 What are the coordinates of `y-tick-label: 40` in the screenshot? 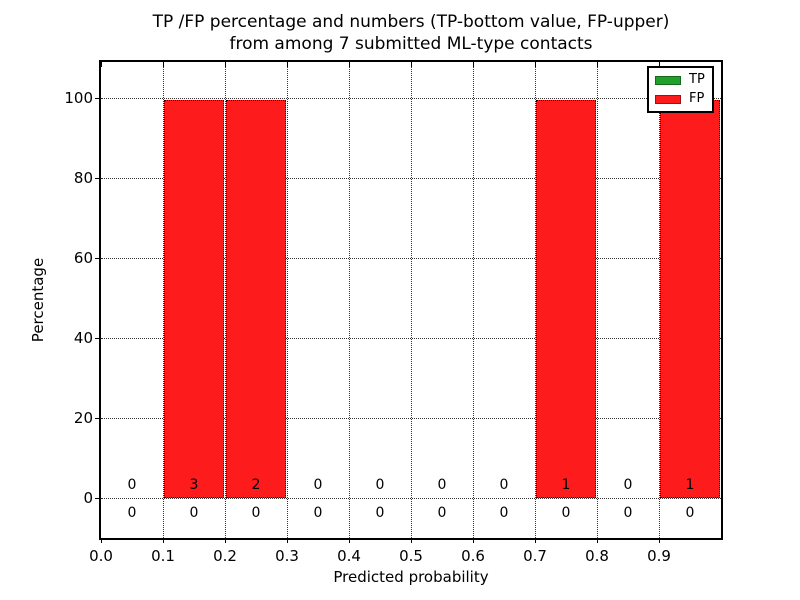 It's located at (83, 338).